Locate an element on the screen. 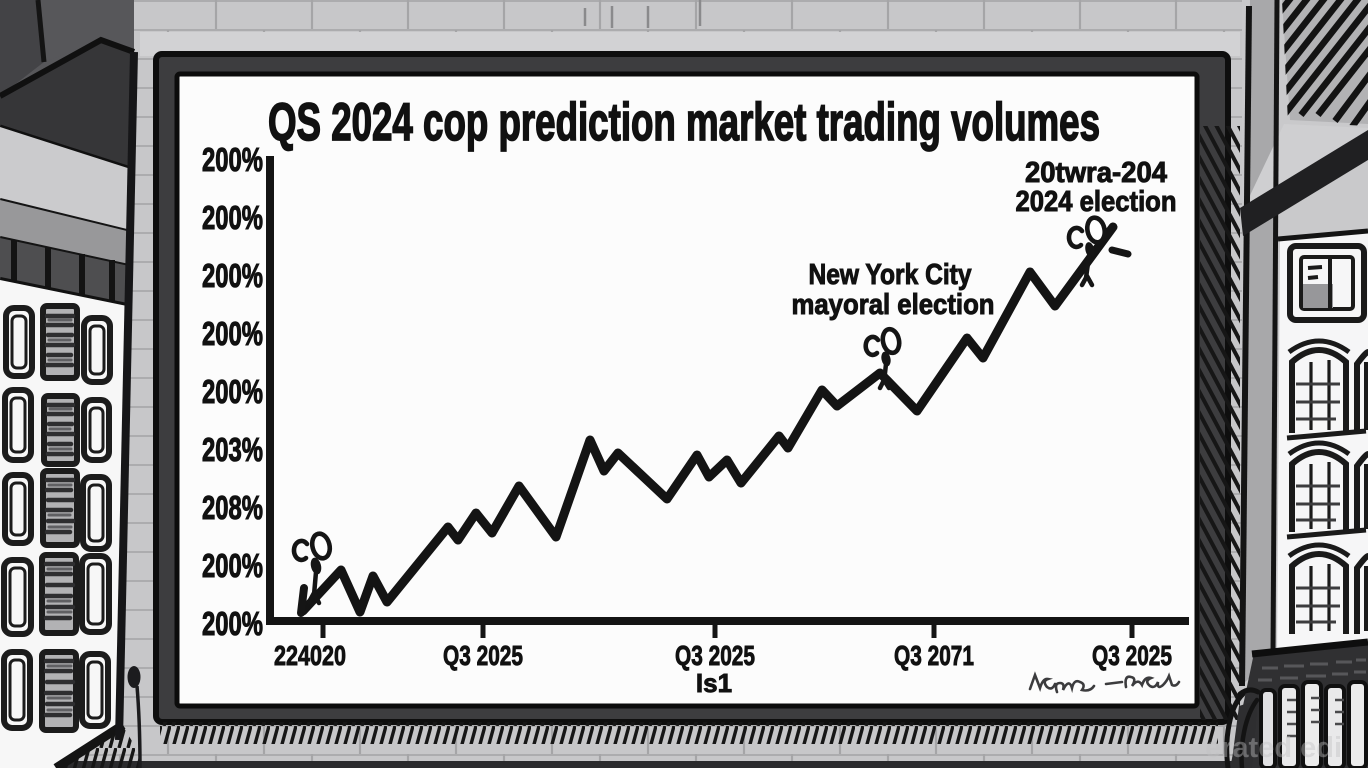 The width and height of the screenshot is (1368, 768). svg-text: 208% is located at coordinates (232, 507).